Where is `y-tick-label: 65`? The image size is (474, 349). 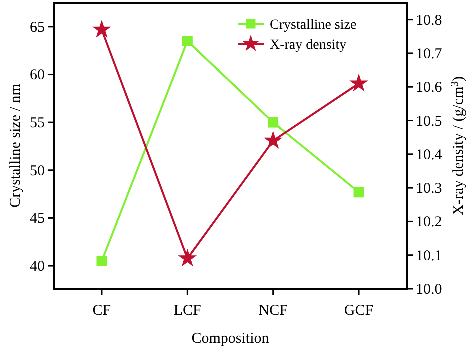 y-tick-label: 65 is located at coordinates (37, 28).